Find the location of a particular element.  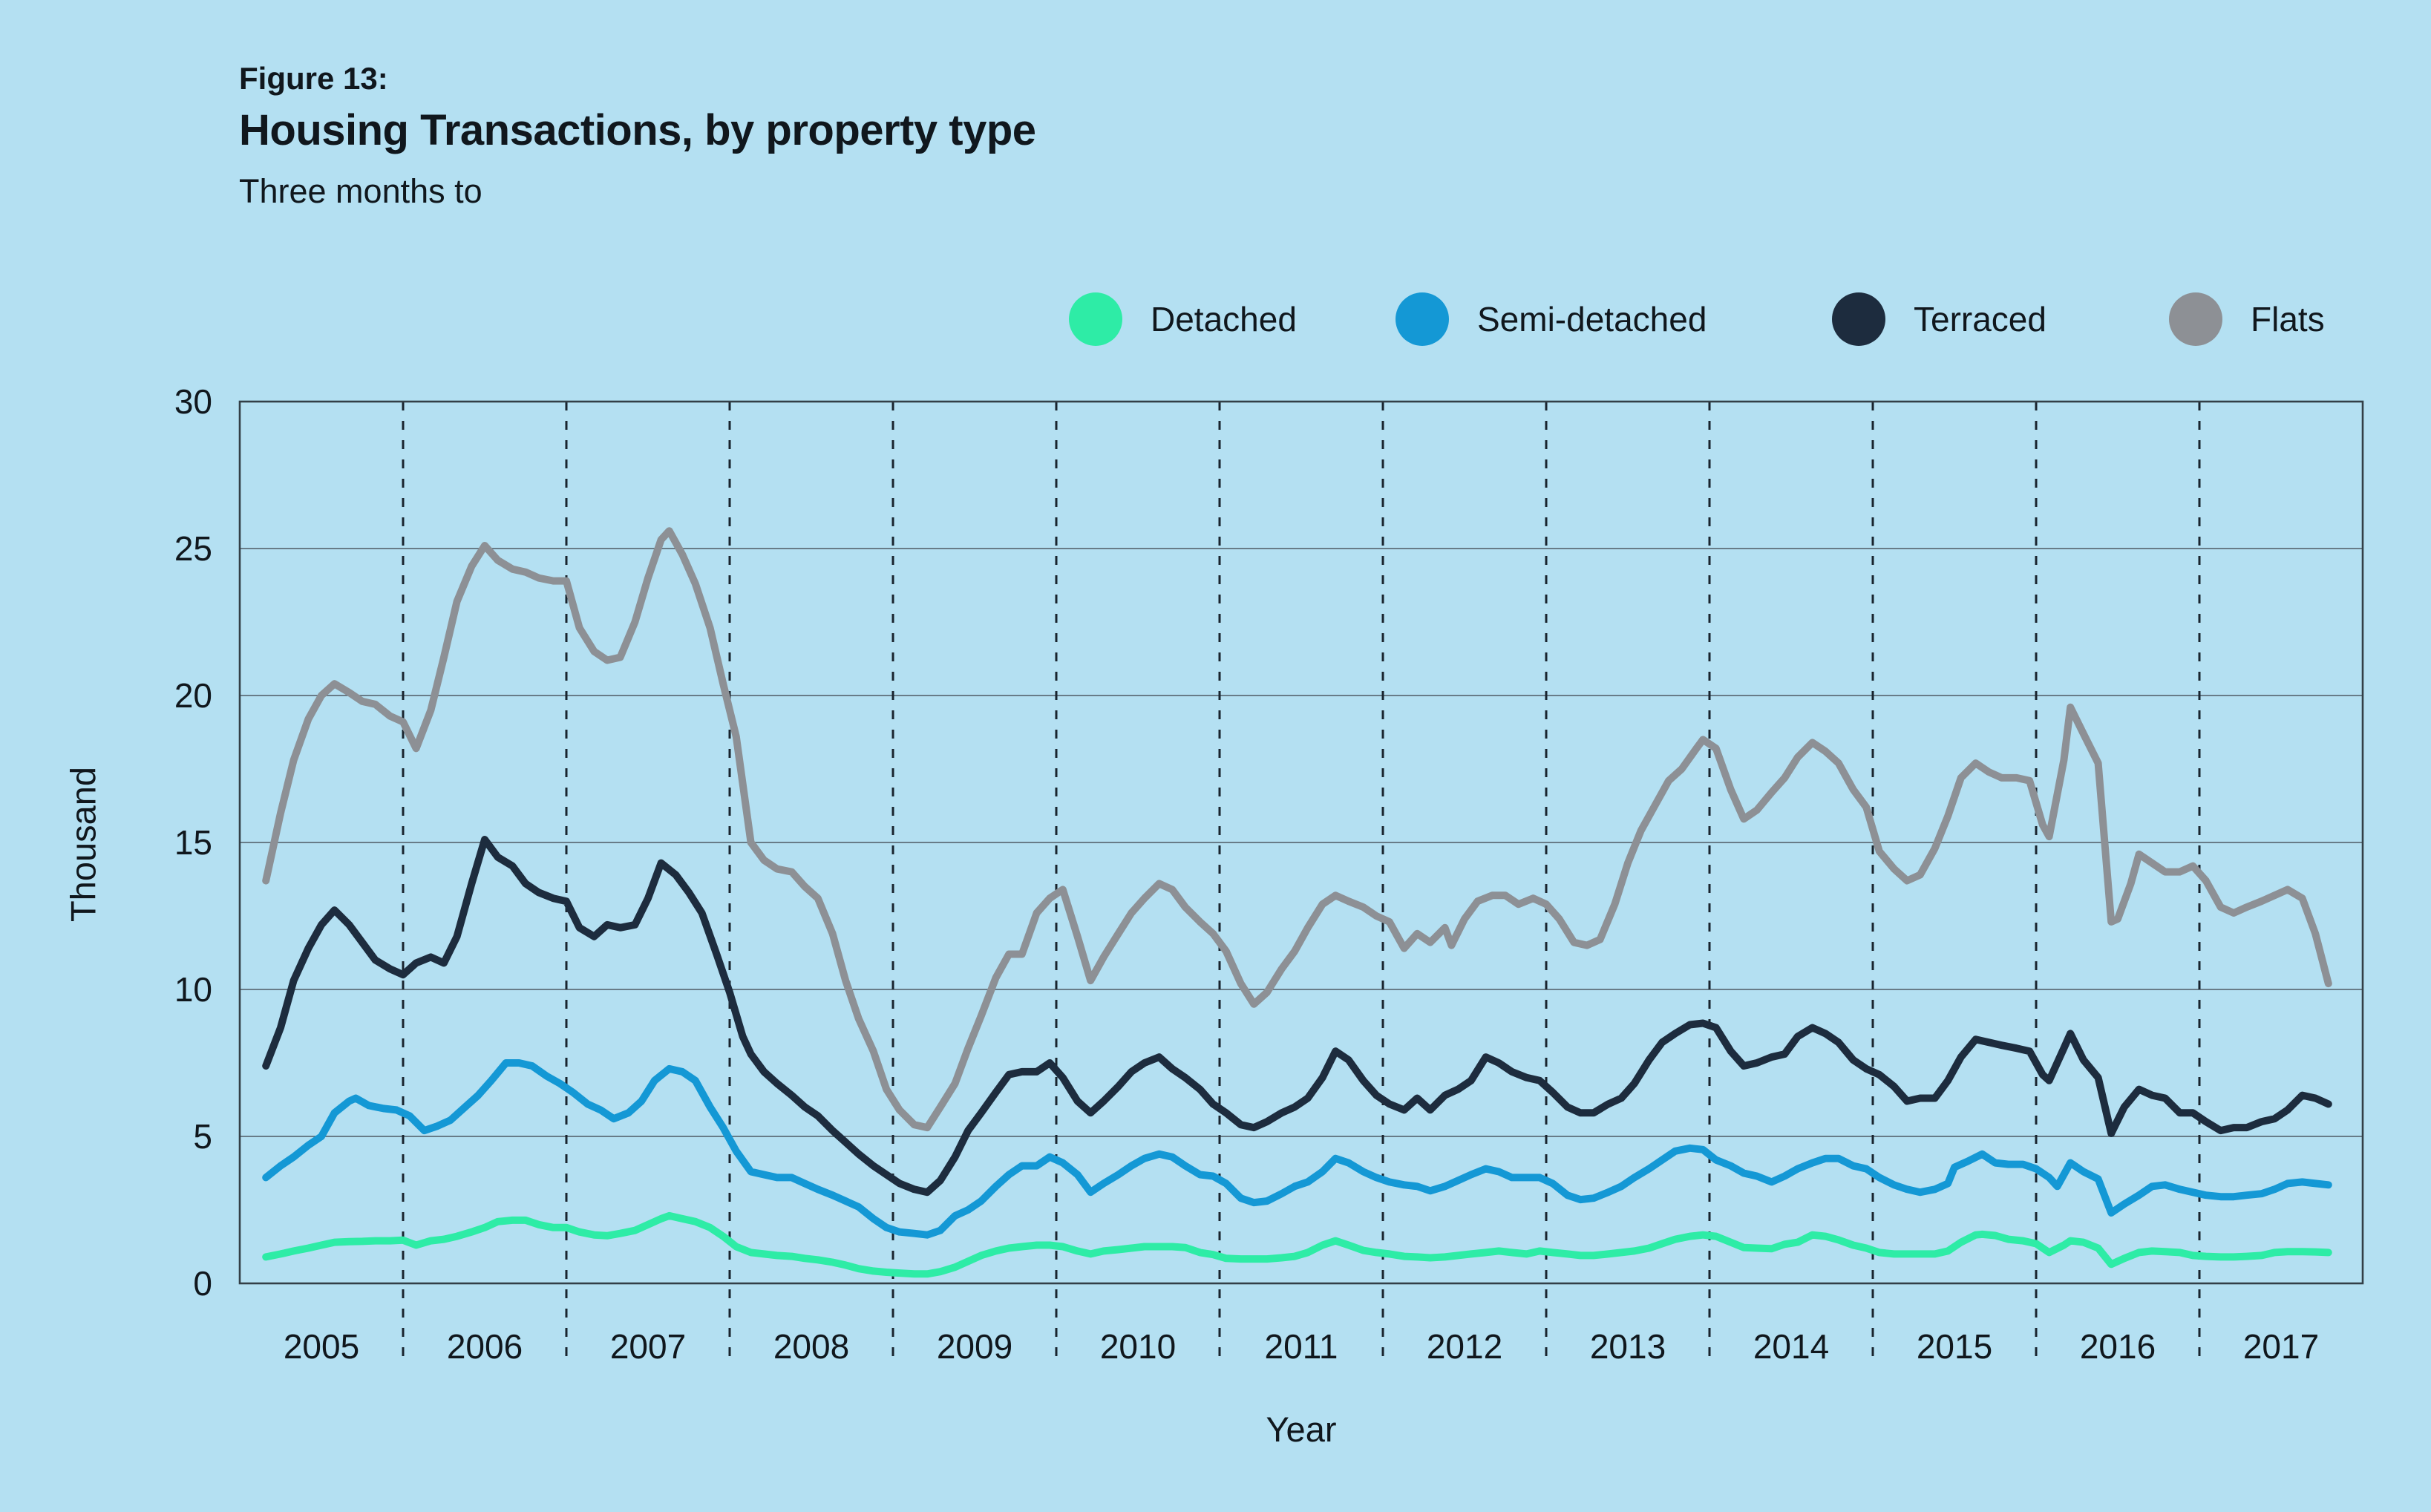

legend-item-detached: Detached is located at coordinates (1183, 320).